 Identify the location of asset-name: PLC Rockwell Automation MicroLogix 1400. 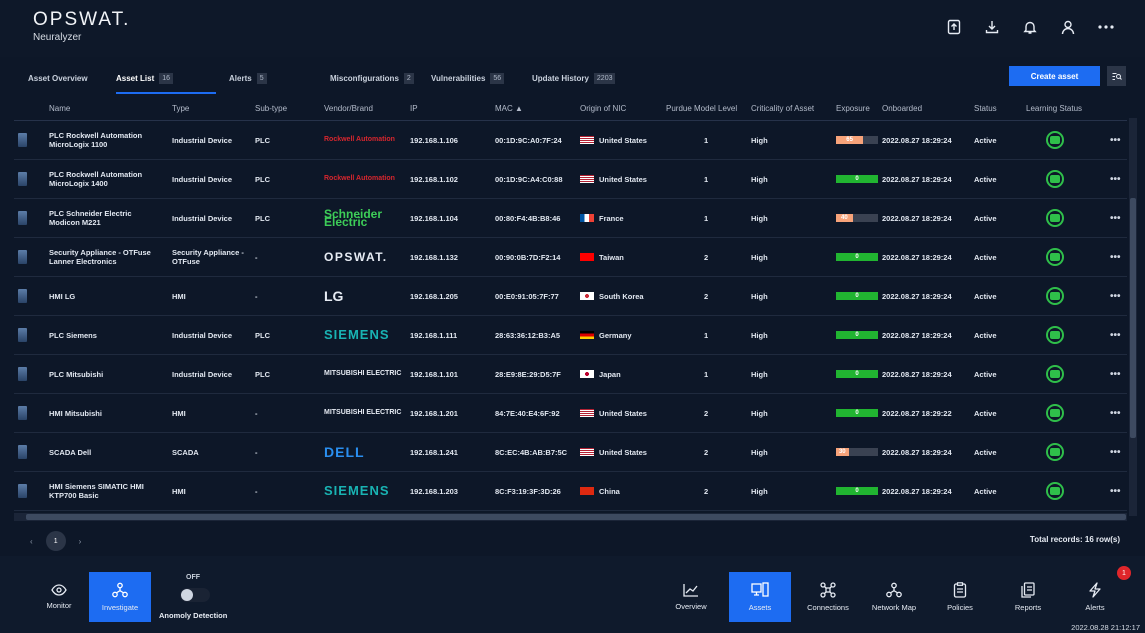
(96, 179).